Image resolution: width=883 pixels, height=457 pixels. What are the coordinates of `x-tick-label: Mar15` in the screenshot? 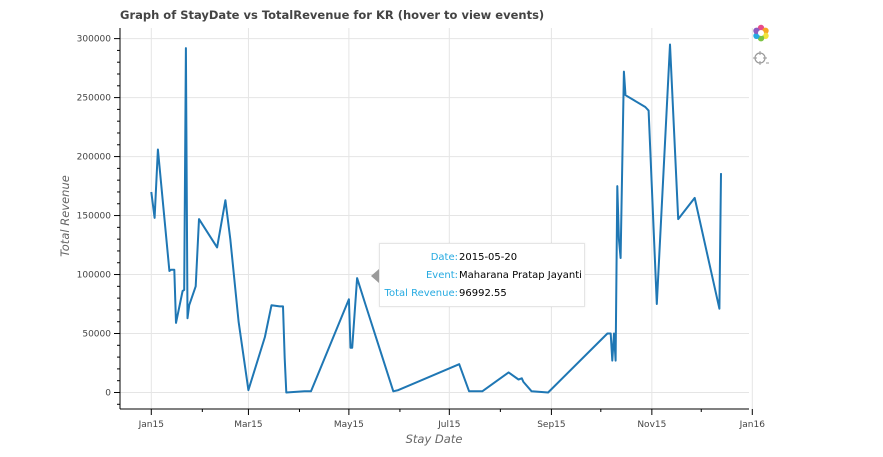 It's located at (248, 425).